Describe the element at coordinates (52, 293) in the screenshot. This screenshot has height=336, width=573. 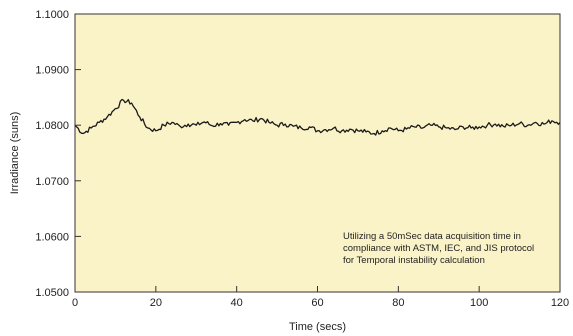
I see `y-tick-label: 1.0500` at that location.